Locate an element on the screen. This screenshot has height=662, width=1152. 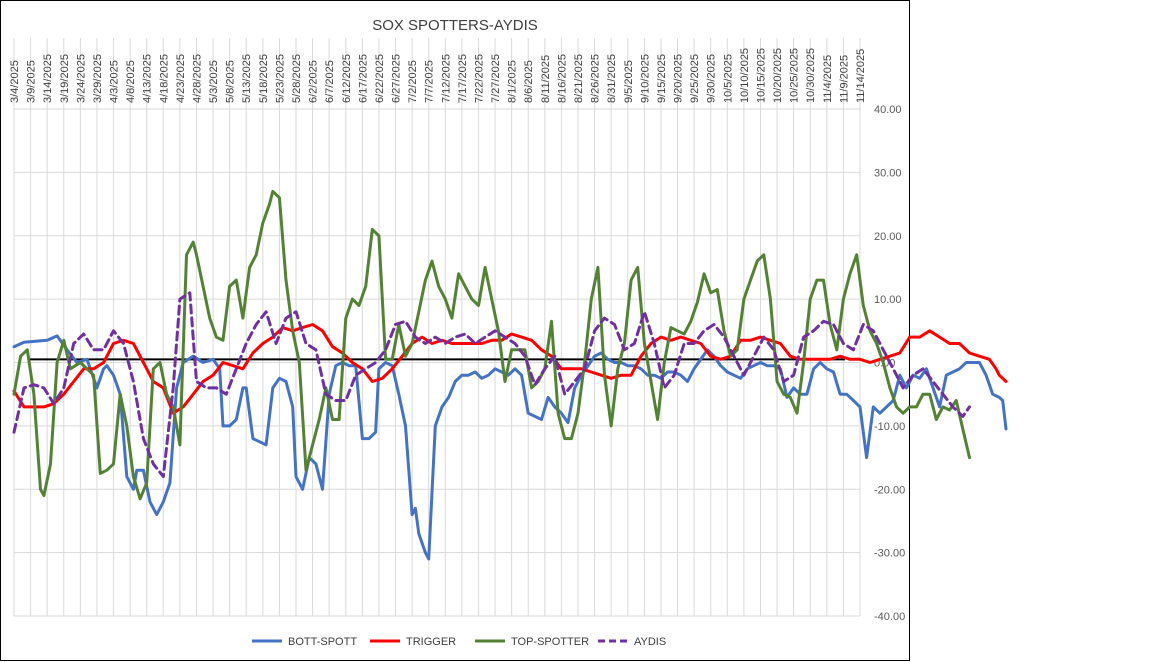
x-tick-label: 7/2/2025 is located at coordinates (413, 81).